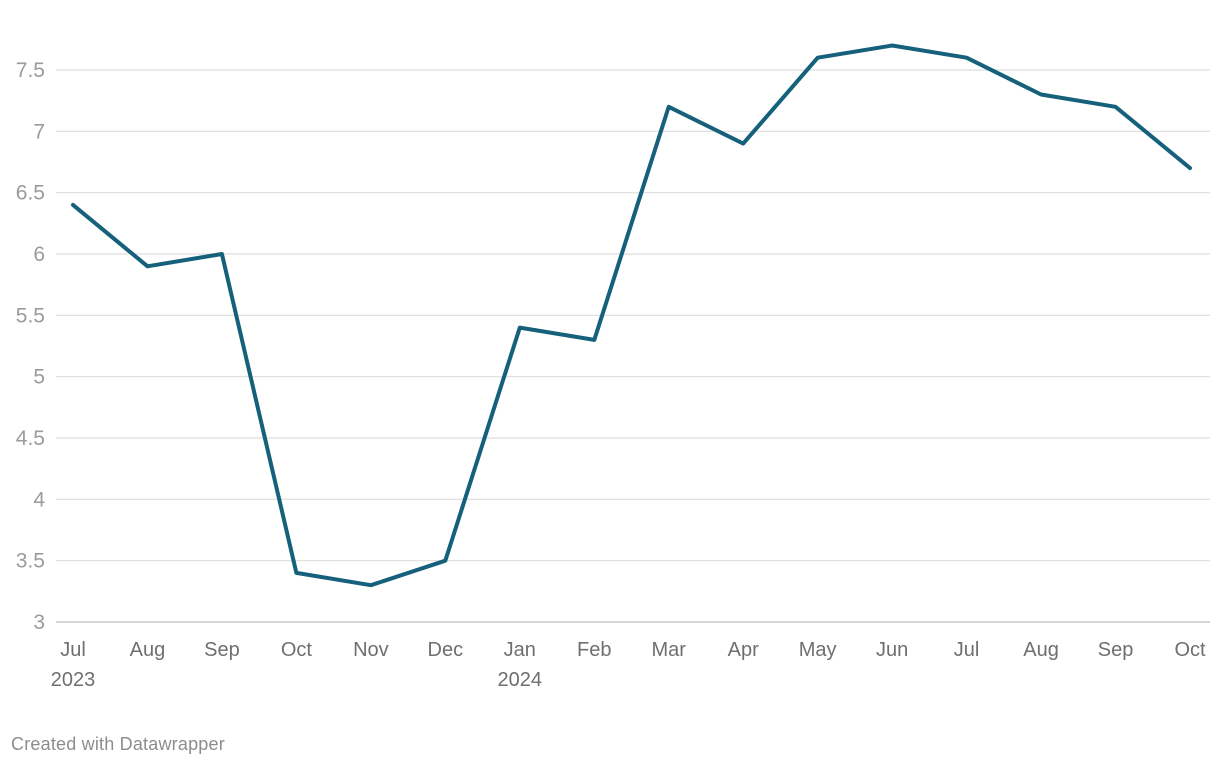 This screenshot has height=768, width=1220. Describe the element at coordinates (30, 193) in the screenshot. I see `y-tick-label: 6.5` at that location.